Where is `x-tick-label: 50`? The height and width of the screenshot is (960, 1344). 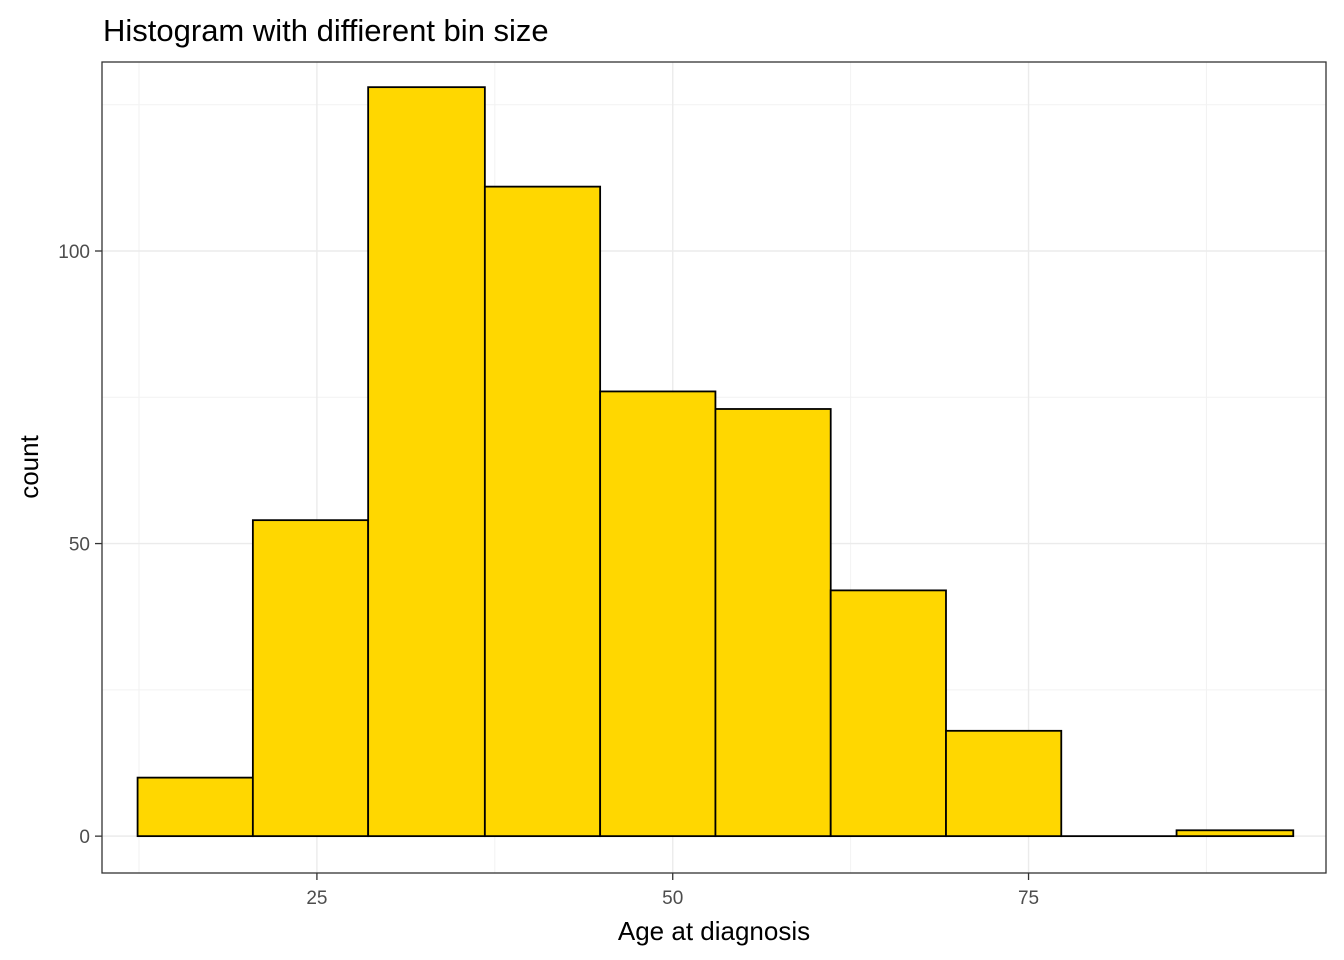 x-tick-label: 50 is located at coordinates (672, 898).